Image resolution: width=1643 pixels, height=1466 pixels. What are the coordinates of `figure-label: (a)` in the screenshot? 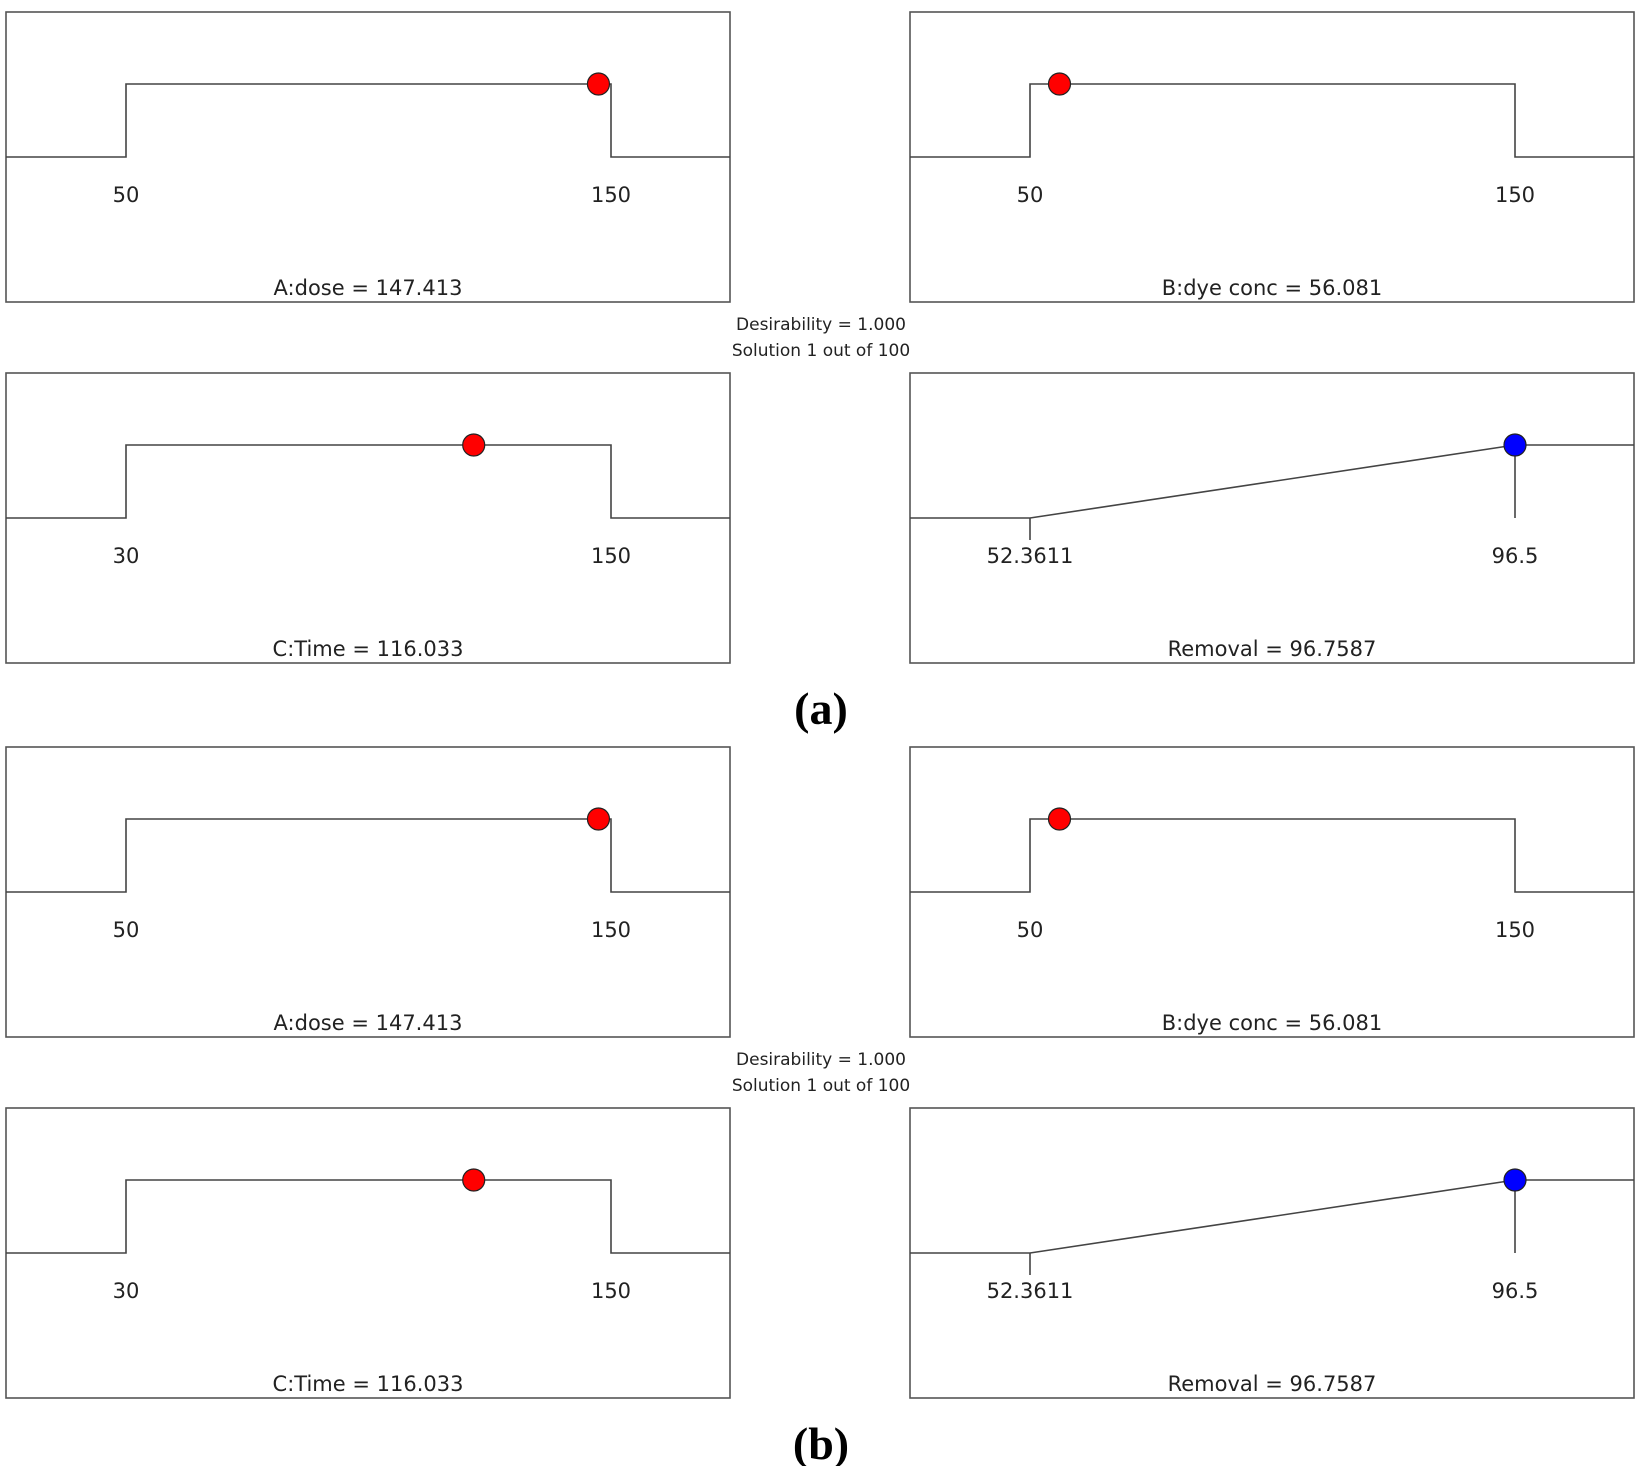 It's located at (821, 708).